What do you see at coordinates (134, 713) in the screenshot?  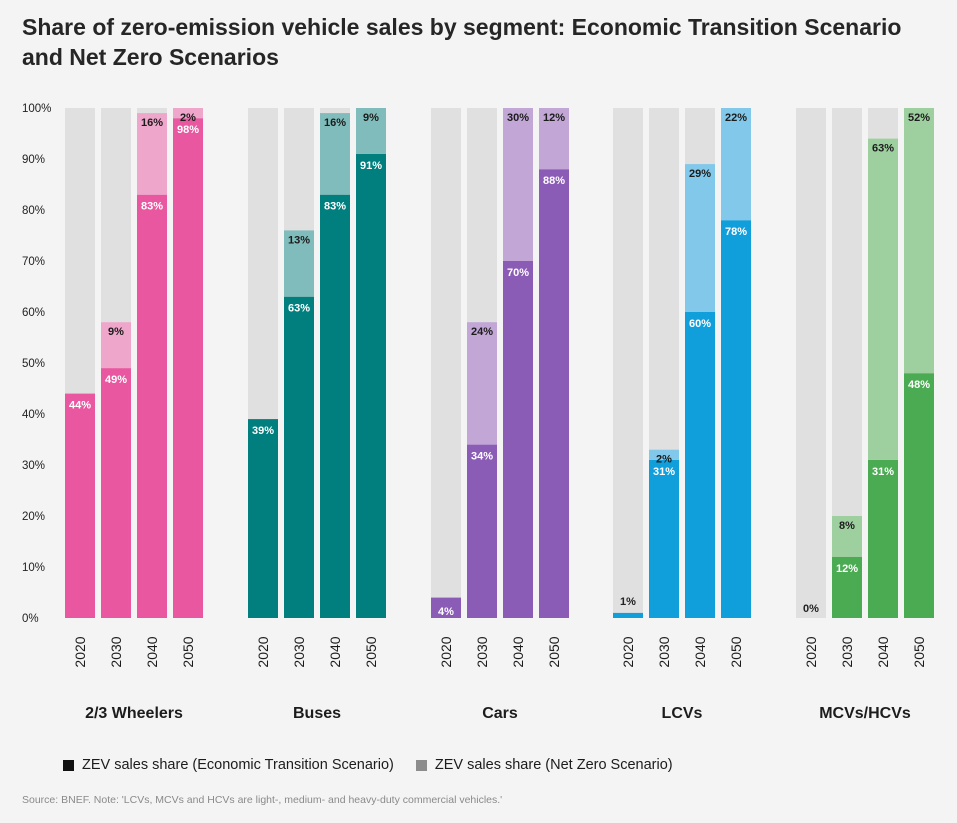 I see `segment-label: 2/3 Wheelers` at bounding box center [134, 713].